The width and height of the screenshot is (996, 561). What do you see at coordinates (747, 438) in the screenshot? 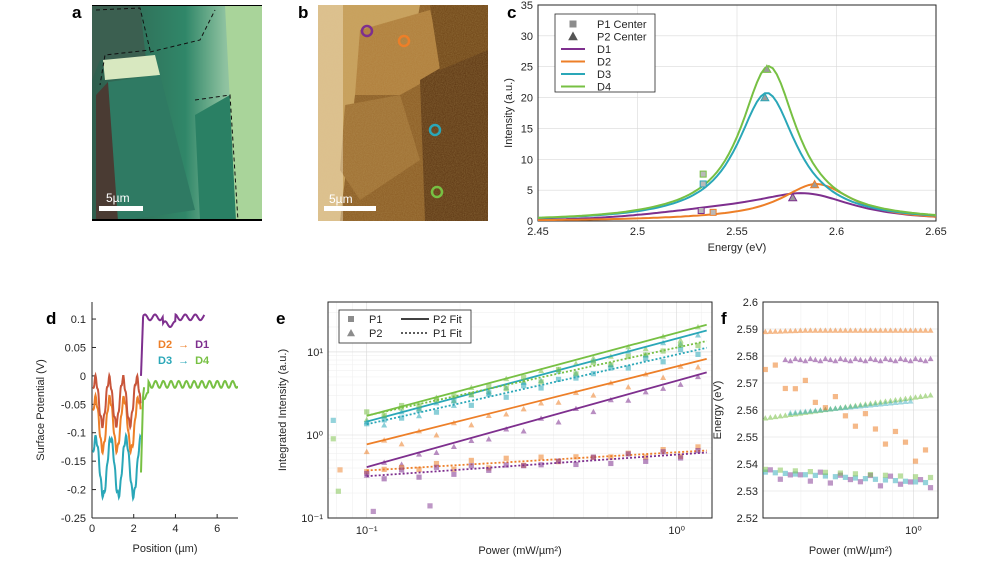
I see `y-tick-label: 2.55` at bounding box center [747, 438].